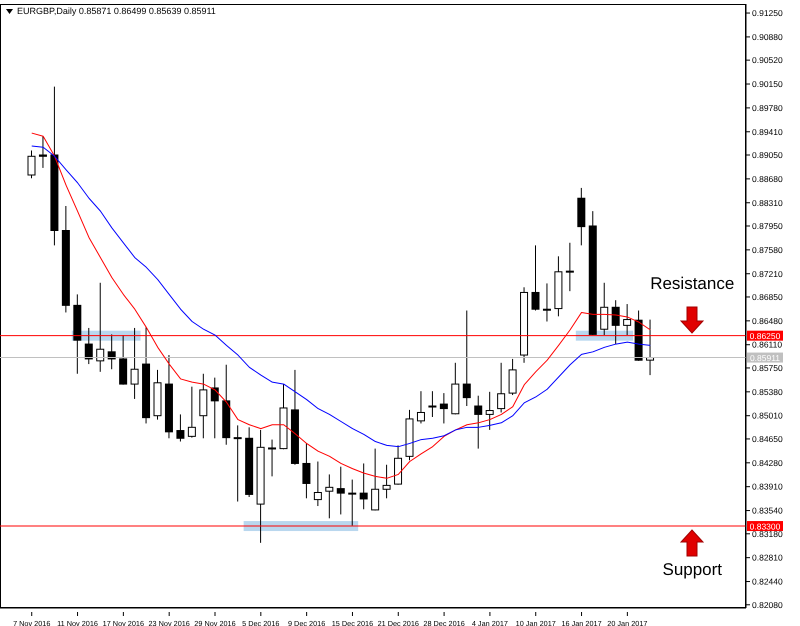 The width and height of the screenshot is (800, 626). Describe the element at coordinates (767, 131) in the screenshot. I see `y-tick-label: 0.89410` at that location.